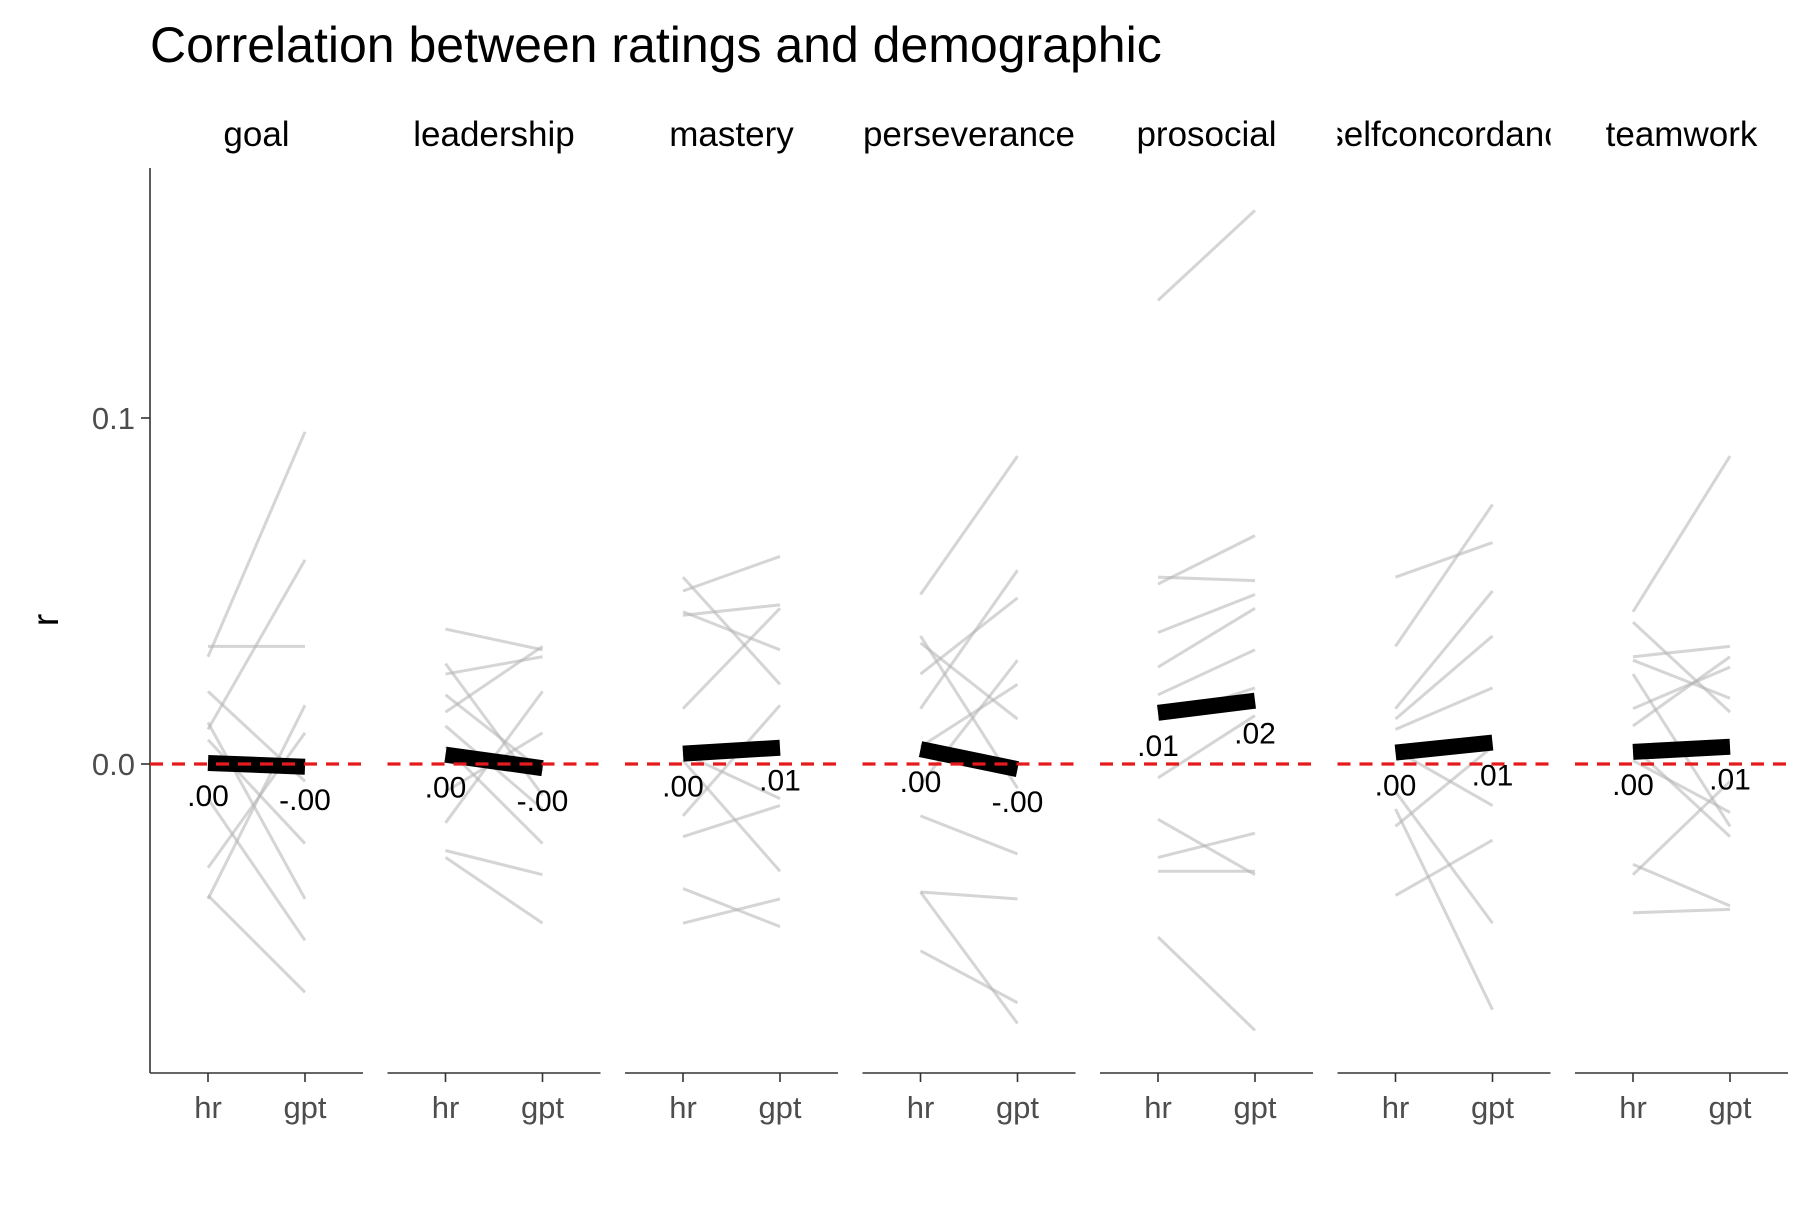  Describe the element at coordinates (1682, 134) in the screenshot. I see `facet-strip-label: teamwork` at that location.